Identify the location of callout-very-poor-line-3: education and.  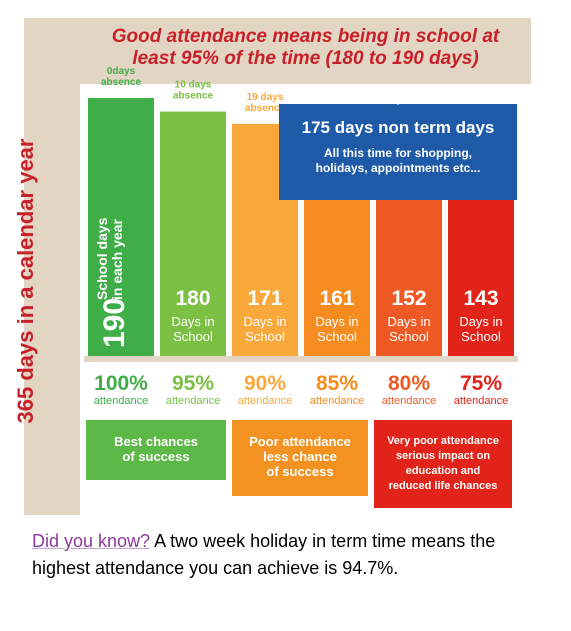
(443, 471).